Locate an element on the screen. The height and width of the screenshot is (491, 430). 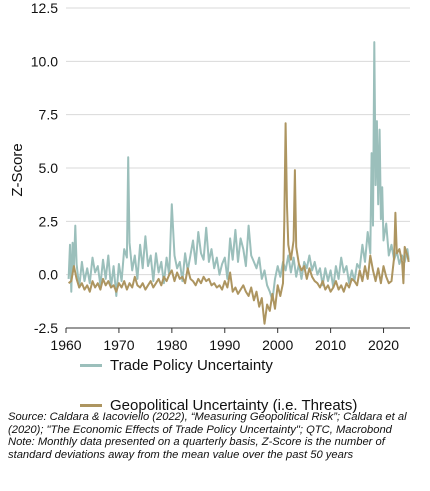
x-tick-label: 2010 is located at coordinates (330, 344).